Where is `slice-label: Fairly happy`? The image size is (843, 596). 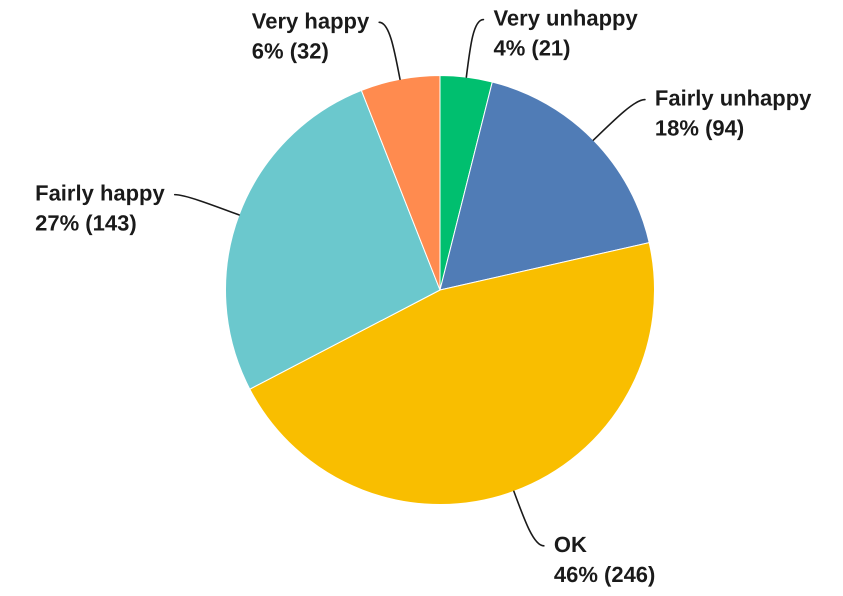 slice-label: Fairly happy is located at coordinates (100, 193).